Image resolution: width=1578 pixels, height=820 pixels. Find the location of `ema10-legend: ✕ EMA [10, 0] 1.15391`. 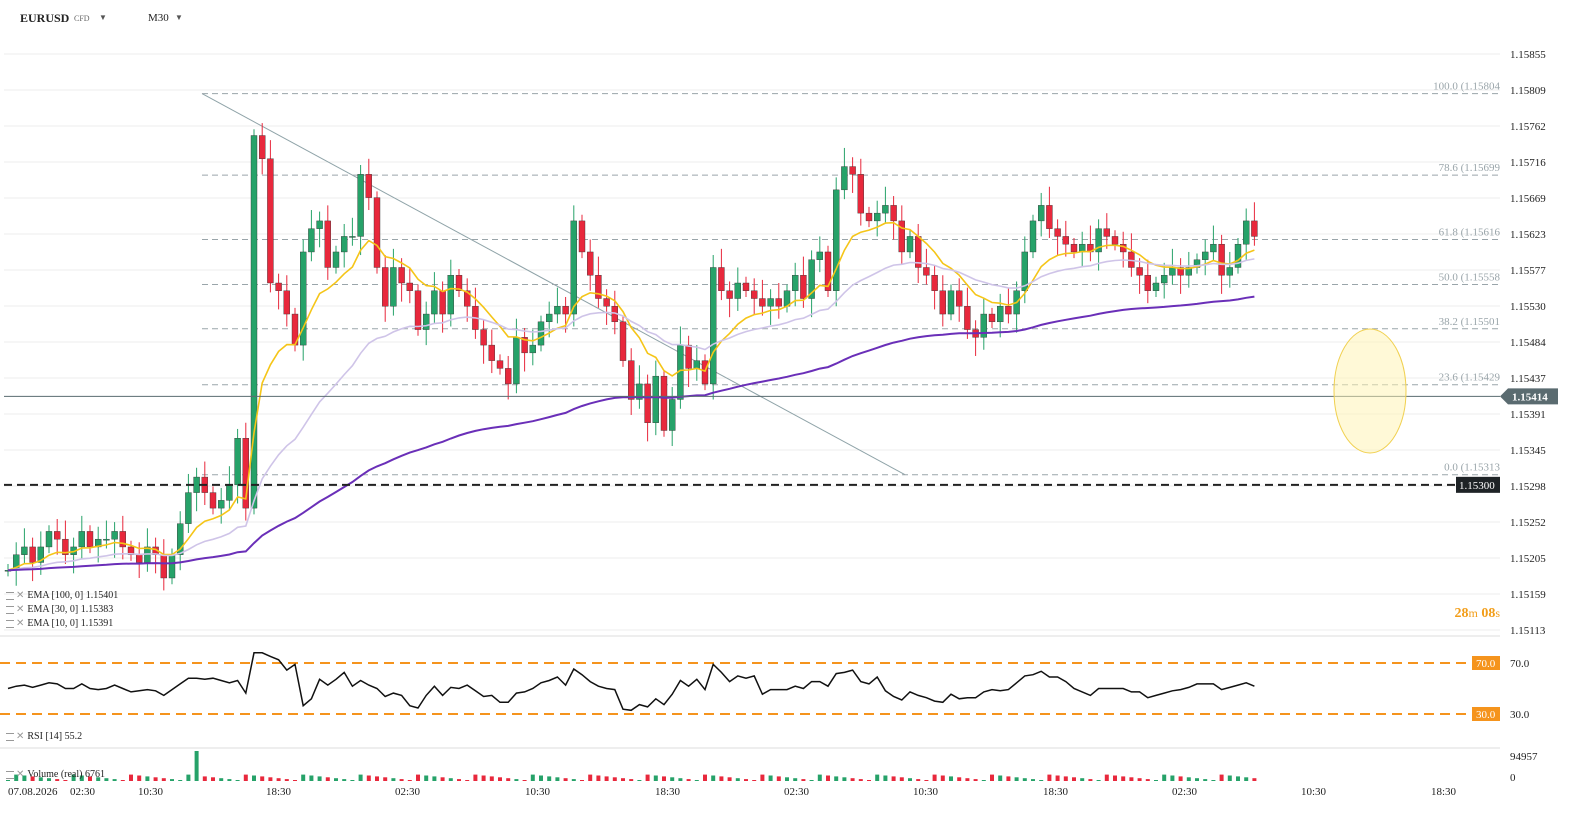

ema10-legend: ✕ EMA [10, 0] 1.15391 is located at coordinates (59, 623).